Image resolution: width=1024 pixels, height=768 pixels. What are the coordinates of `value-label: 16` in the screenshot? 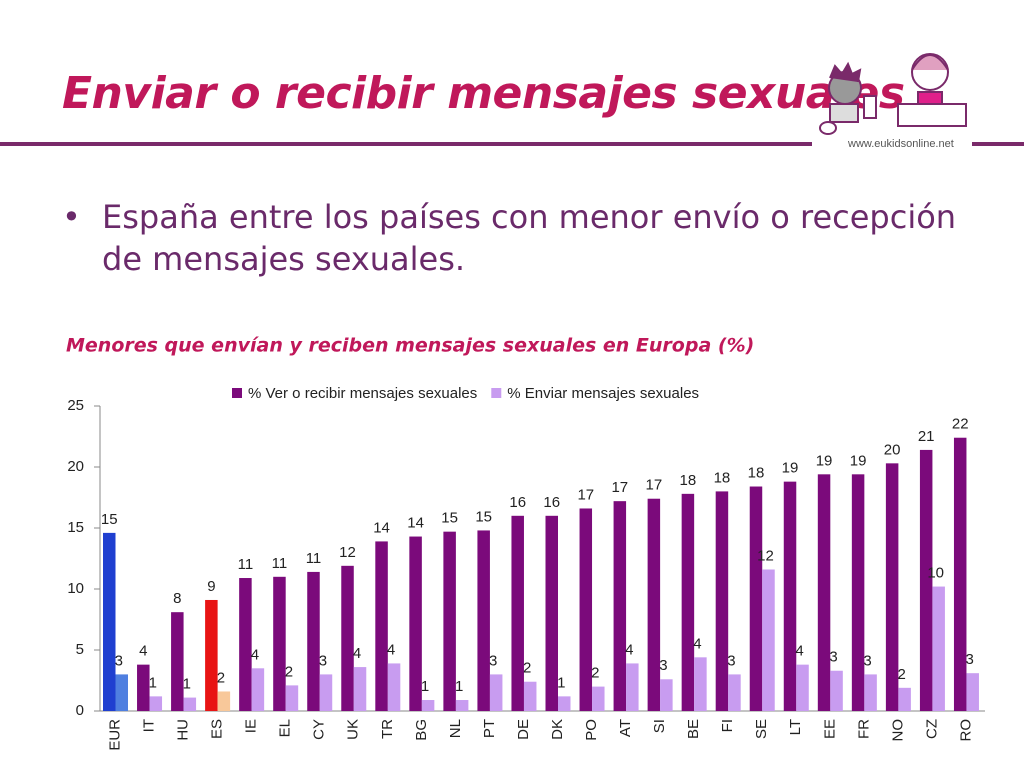 It's located at (551, 502).